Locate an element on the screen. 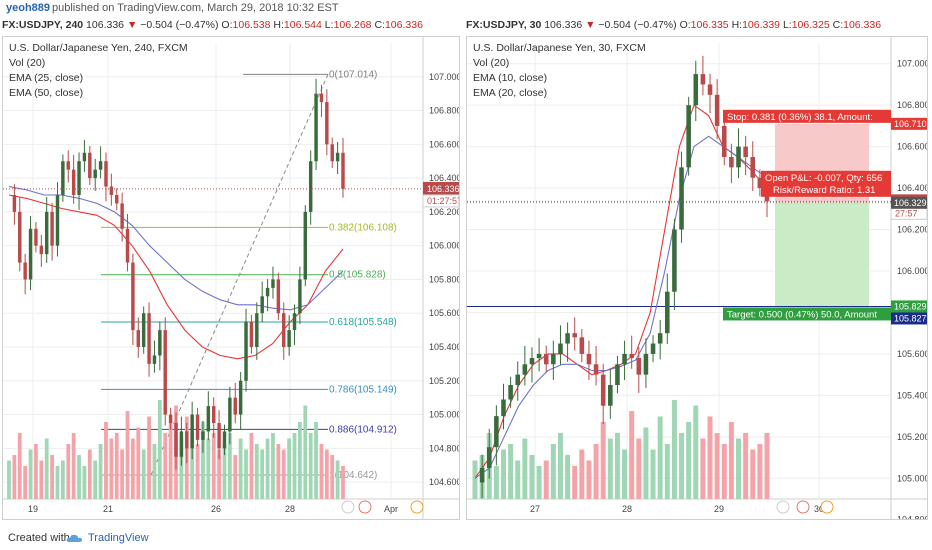  indicator-ema-fast: EMA (25, close) is located at coordinates (46, 78).